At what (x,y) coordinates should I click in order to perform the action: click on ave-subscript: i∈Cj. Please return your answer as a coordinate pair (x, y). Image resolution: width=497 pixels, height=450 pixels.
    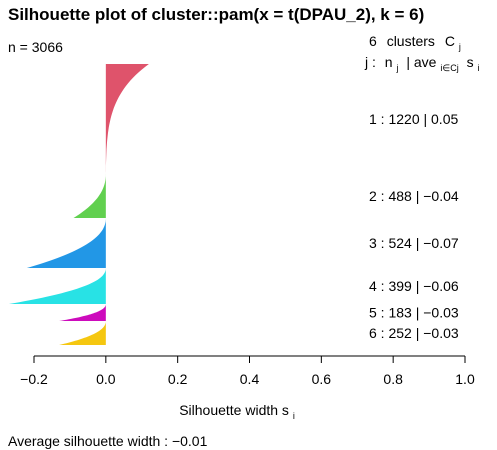
    Looking at the image, I should click on (449, 68).